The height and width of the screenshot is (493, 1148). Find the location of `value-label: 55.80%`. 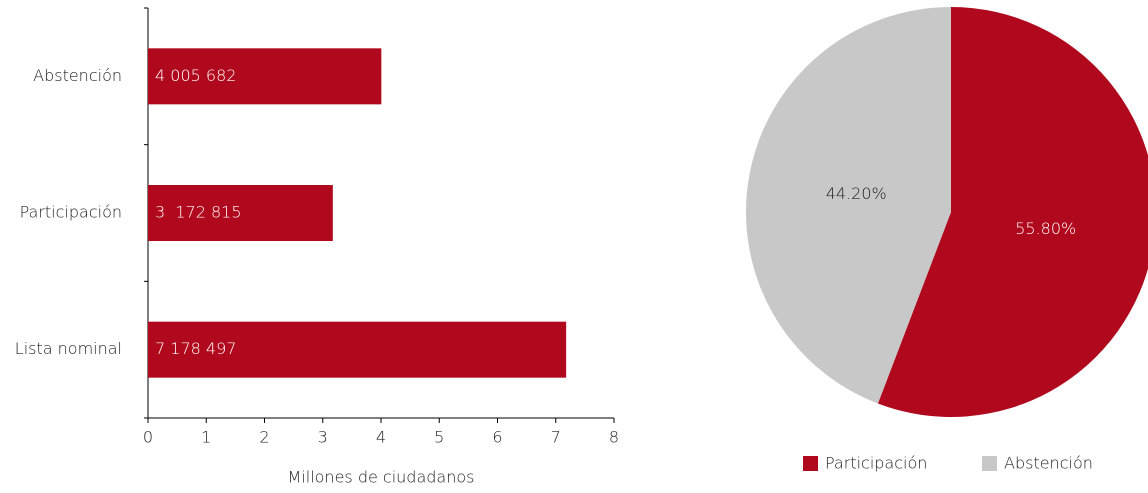

value-label: 55.80% is located at coordinates (1045, 228).